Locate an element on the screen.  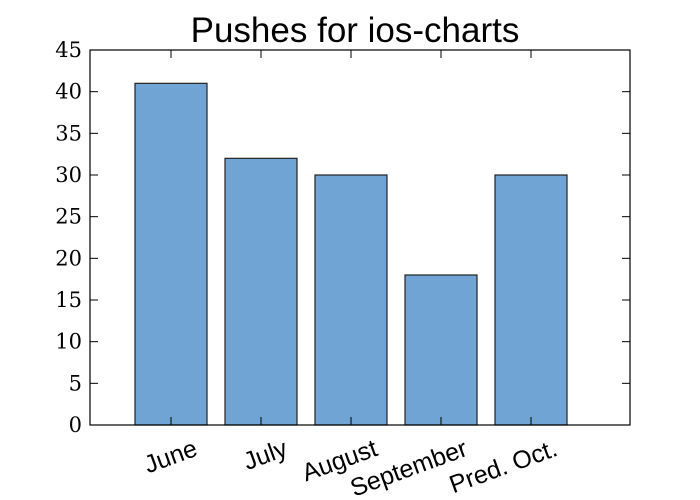
bar-july is located at coordinates (261, 291).